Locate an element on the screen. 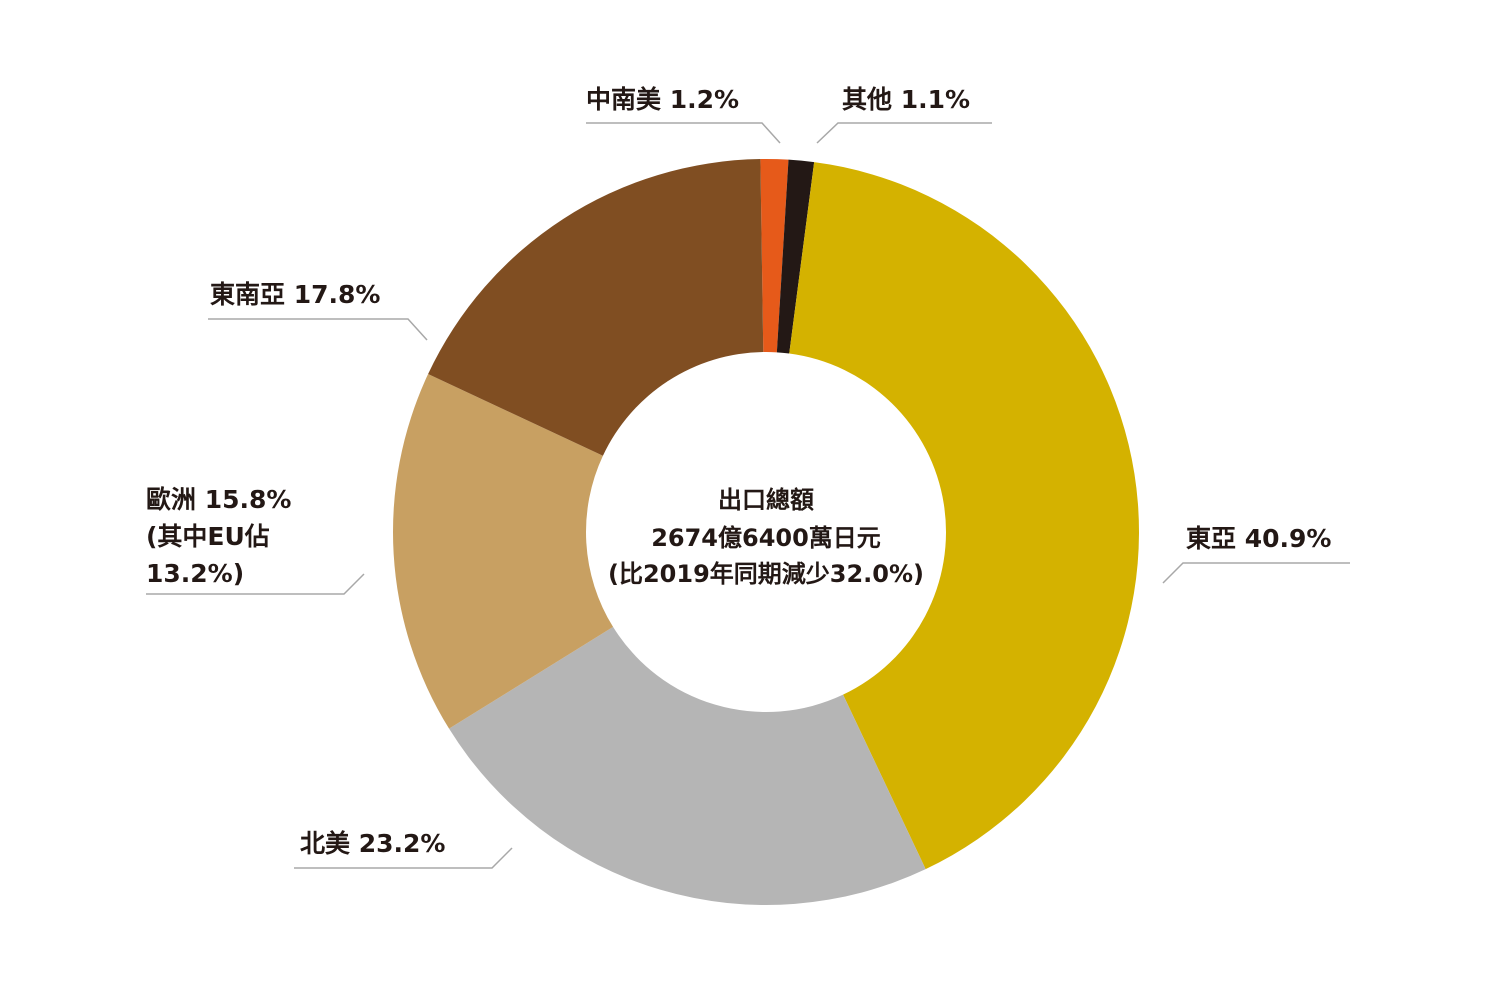 The width and height of the screenshot is (1511, 988). label-europe-note-1: (其中EU佔 is located at coordinates (208, 536).